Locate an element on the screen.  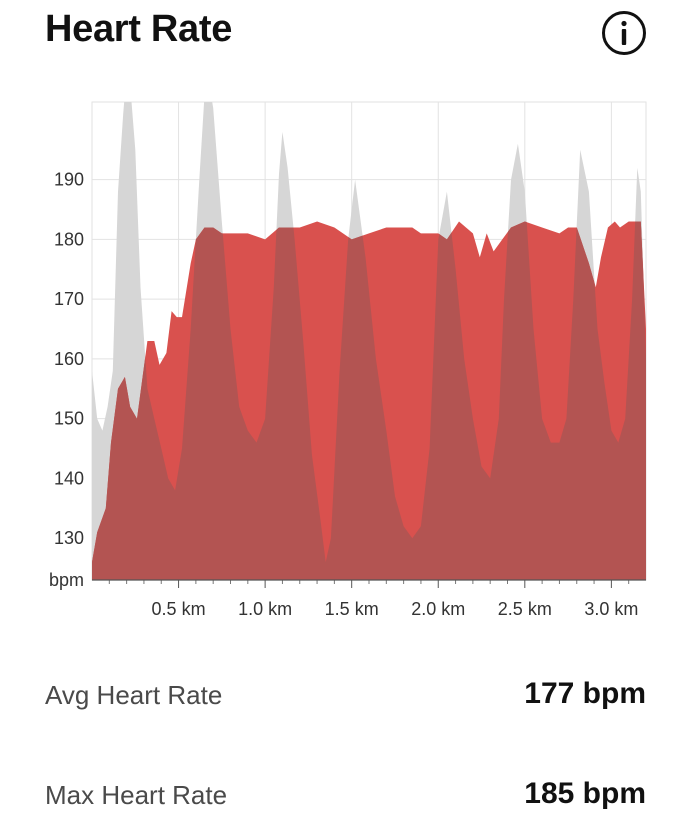
y-tick-label: 160 is located at coordinates (69, 359).